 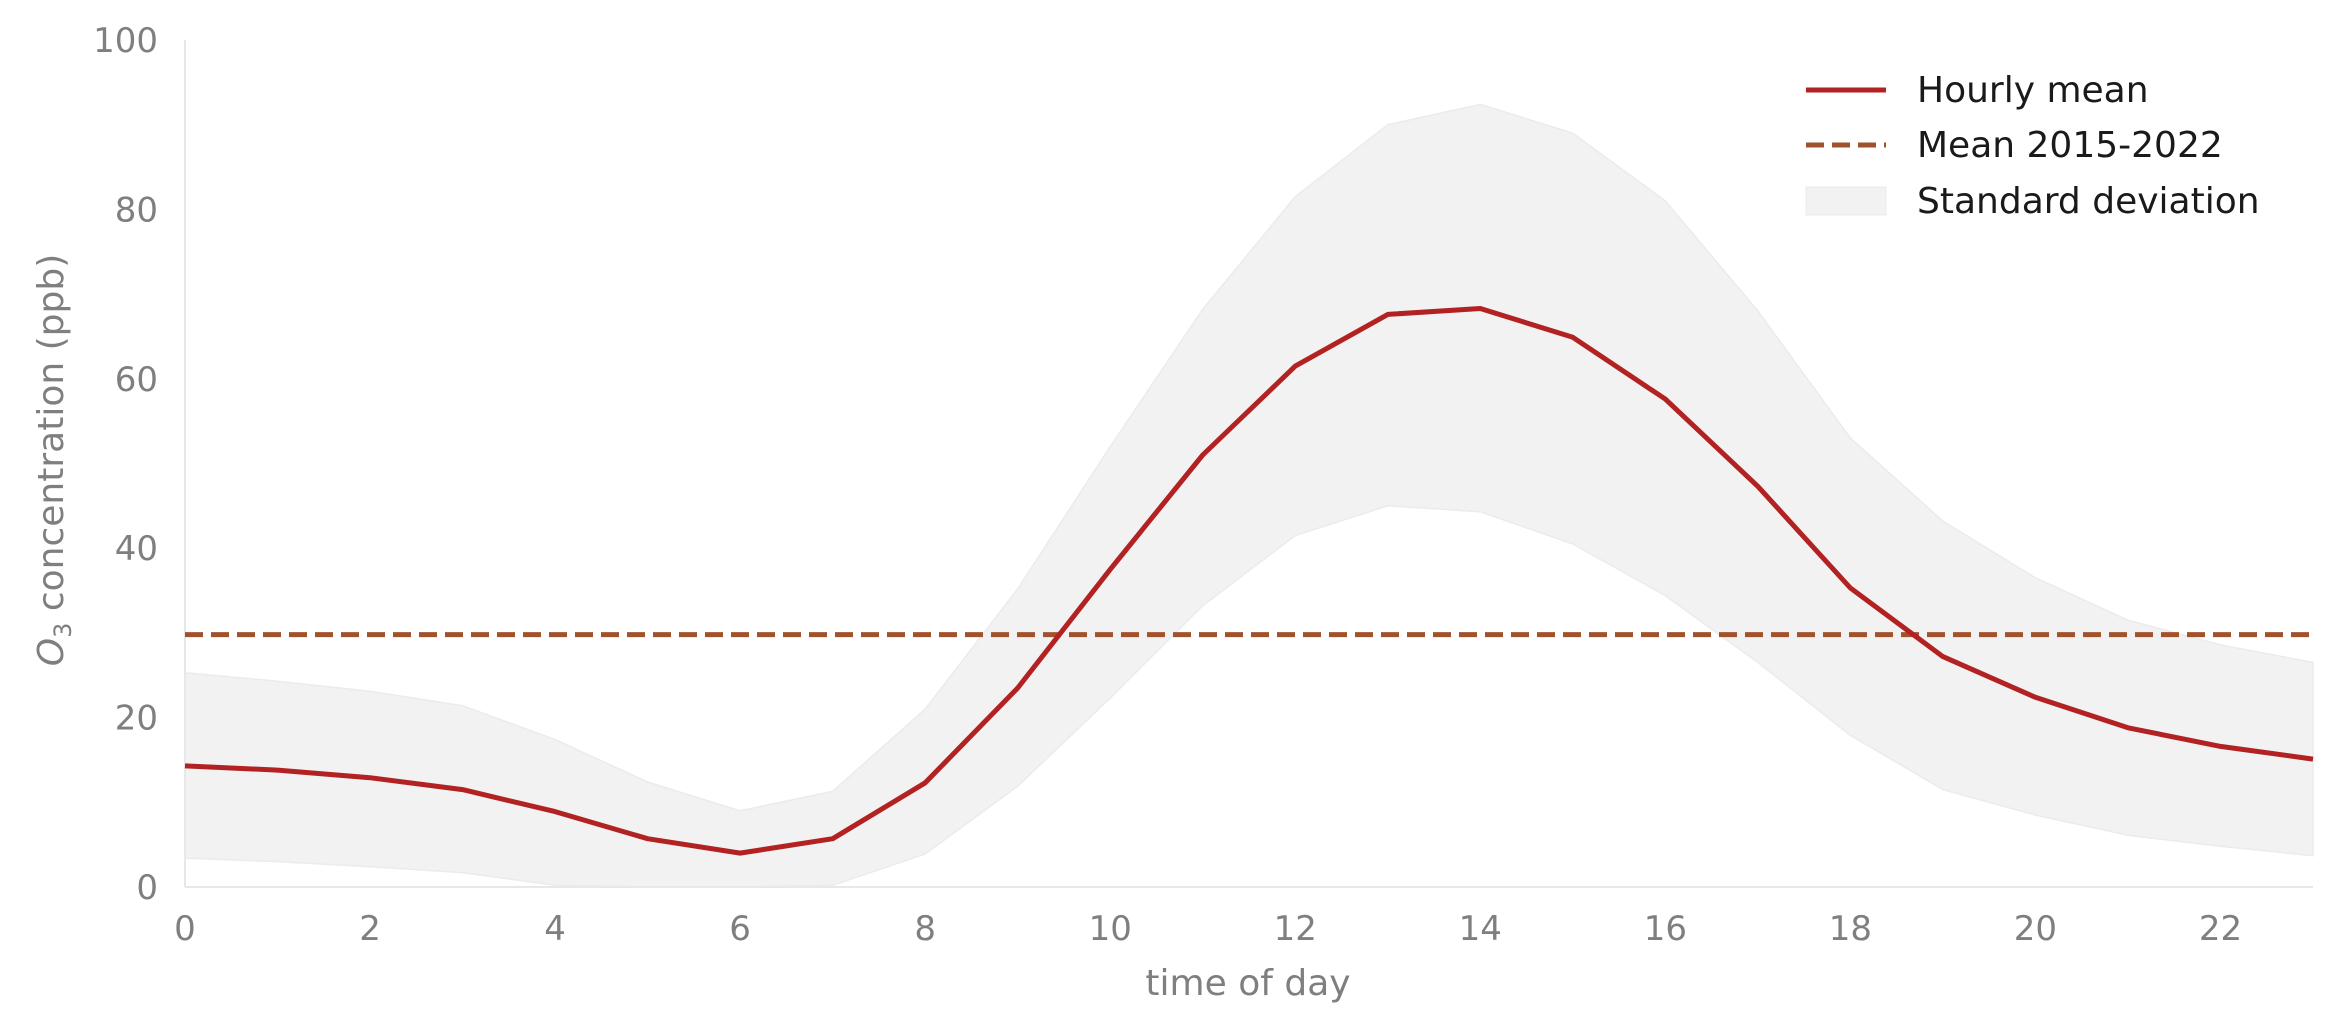 I want to click on legend-label-standard-deviation: Standard deviation, so click(x=2088, y=201).